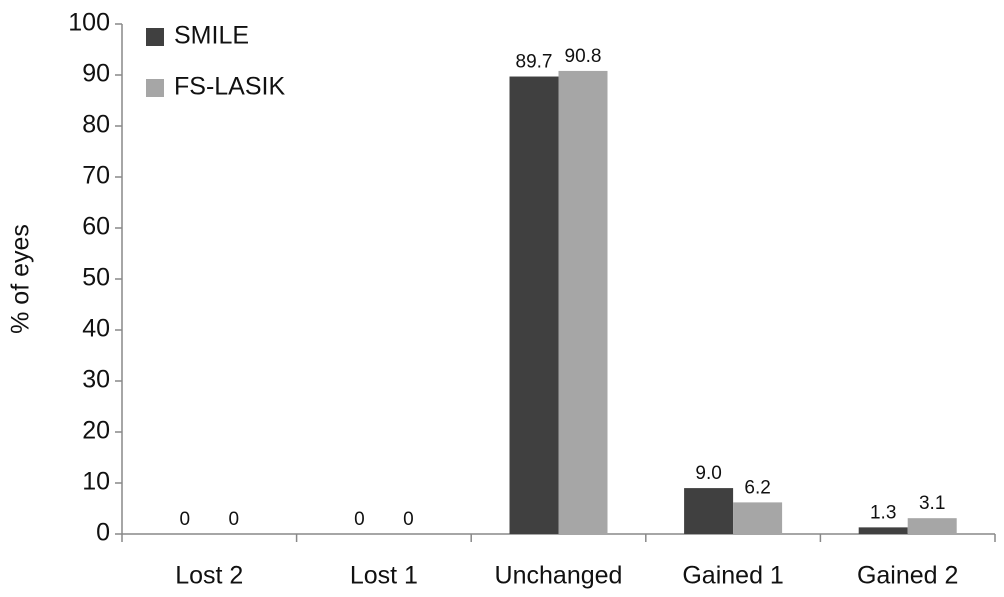 This screenshot has width=1004, height=597. I want to click on x-tick-label: Gained 1, so click(732, 576).